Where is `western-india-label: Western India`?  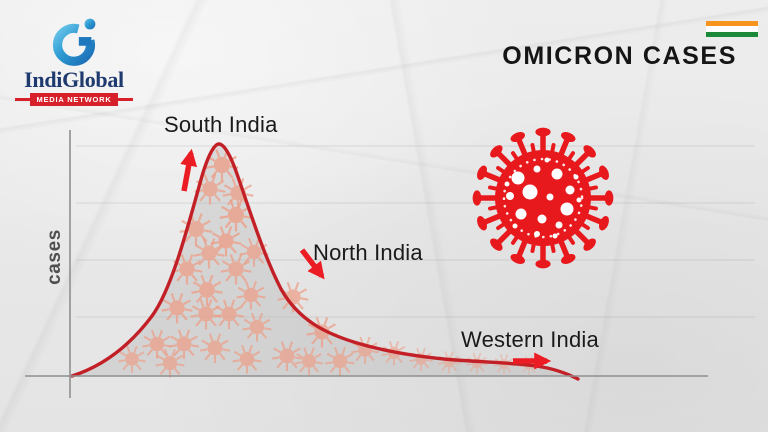
western-india-label: Western India is located at coordinates (530, 339).